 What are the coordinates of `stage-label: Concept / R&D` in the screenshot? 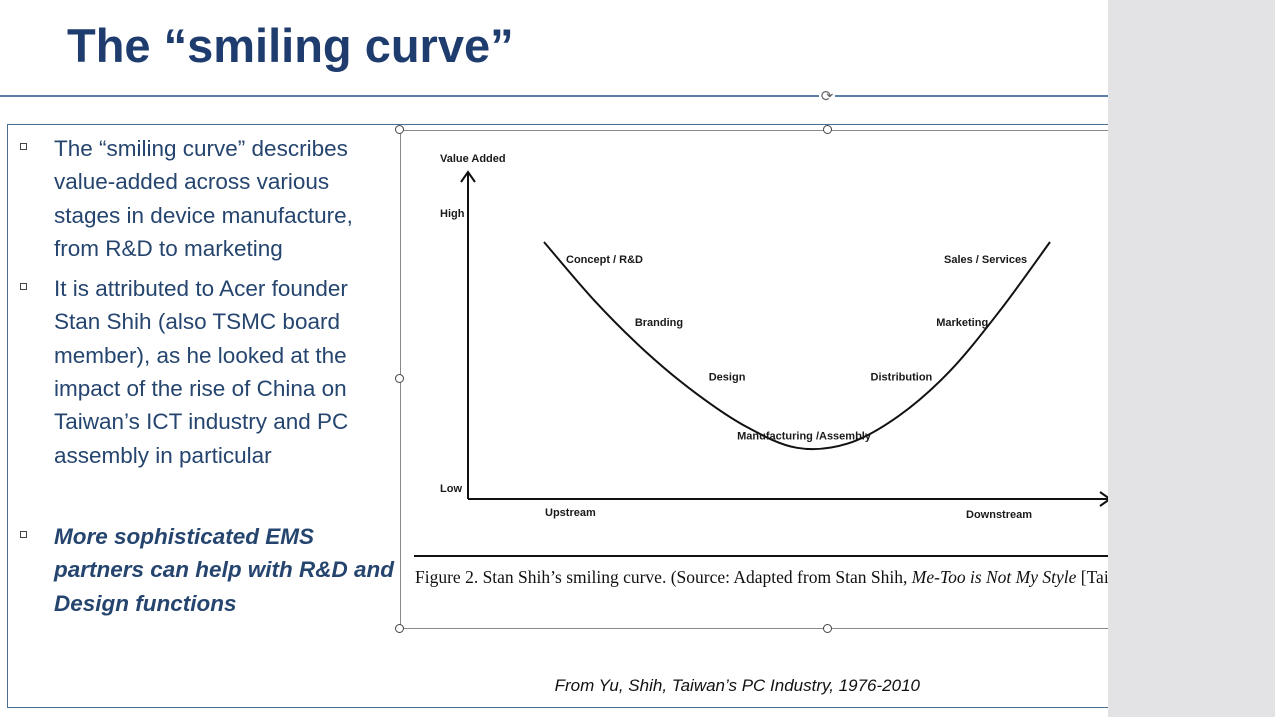 It's located at (604, 260).